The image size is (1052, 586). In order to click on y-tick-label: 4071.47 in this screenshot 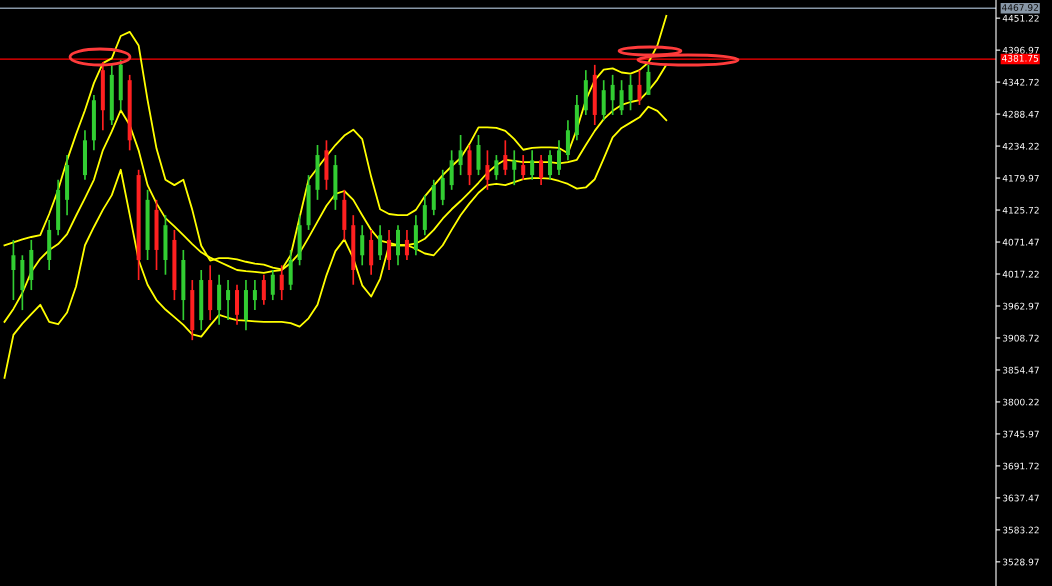, I will do `click(1020, 242)`.